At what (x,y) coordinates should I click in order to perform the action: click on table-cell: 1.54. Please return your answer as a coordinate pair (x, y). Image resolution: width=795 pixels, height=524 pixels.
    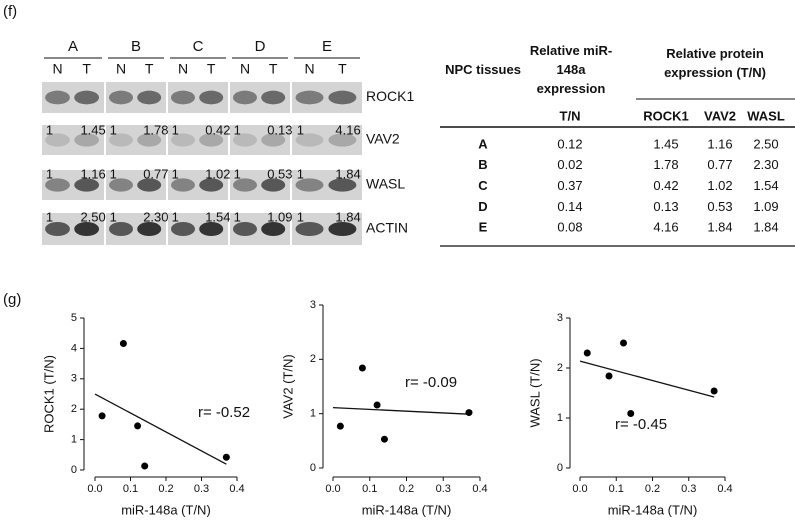
    Looking at the image, I should click on (765, 185).